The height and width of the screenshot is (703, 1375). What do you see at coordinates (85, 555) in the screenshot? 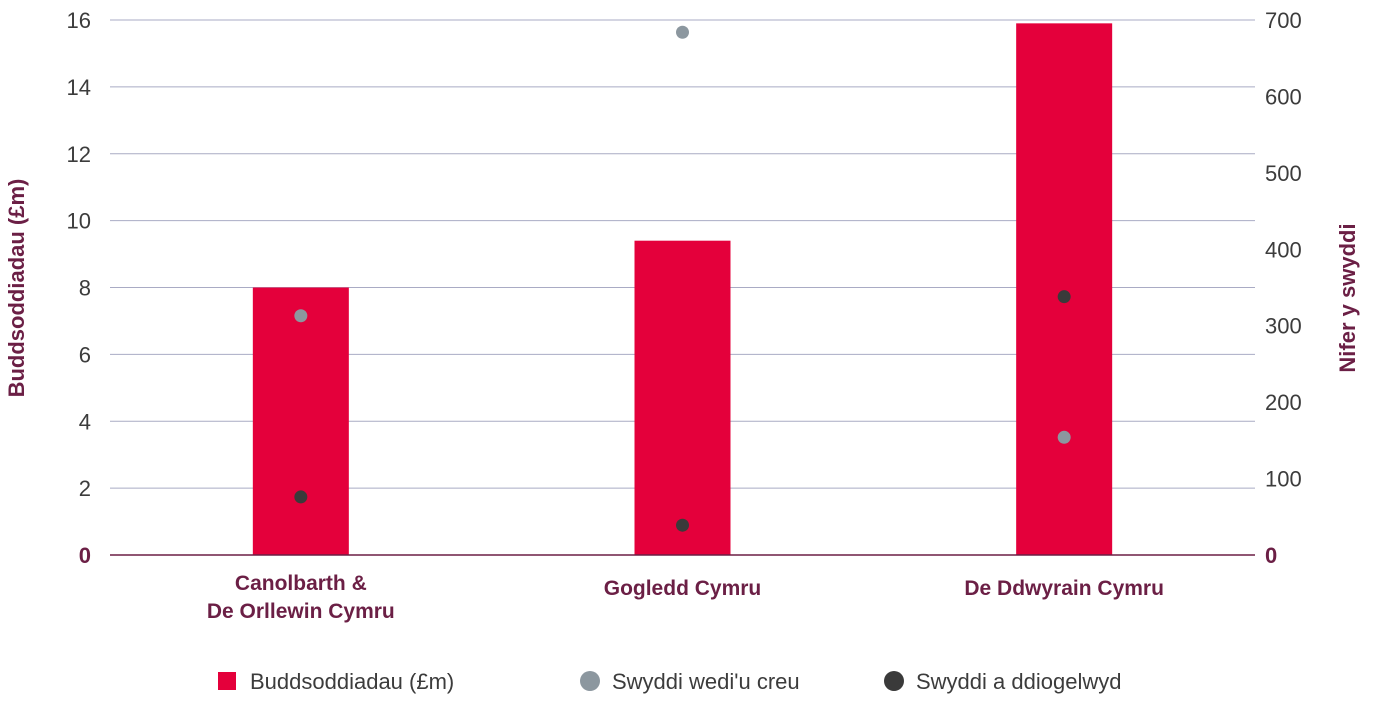
I see `left-tick-label: 0` at bounding box center [85, 555].